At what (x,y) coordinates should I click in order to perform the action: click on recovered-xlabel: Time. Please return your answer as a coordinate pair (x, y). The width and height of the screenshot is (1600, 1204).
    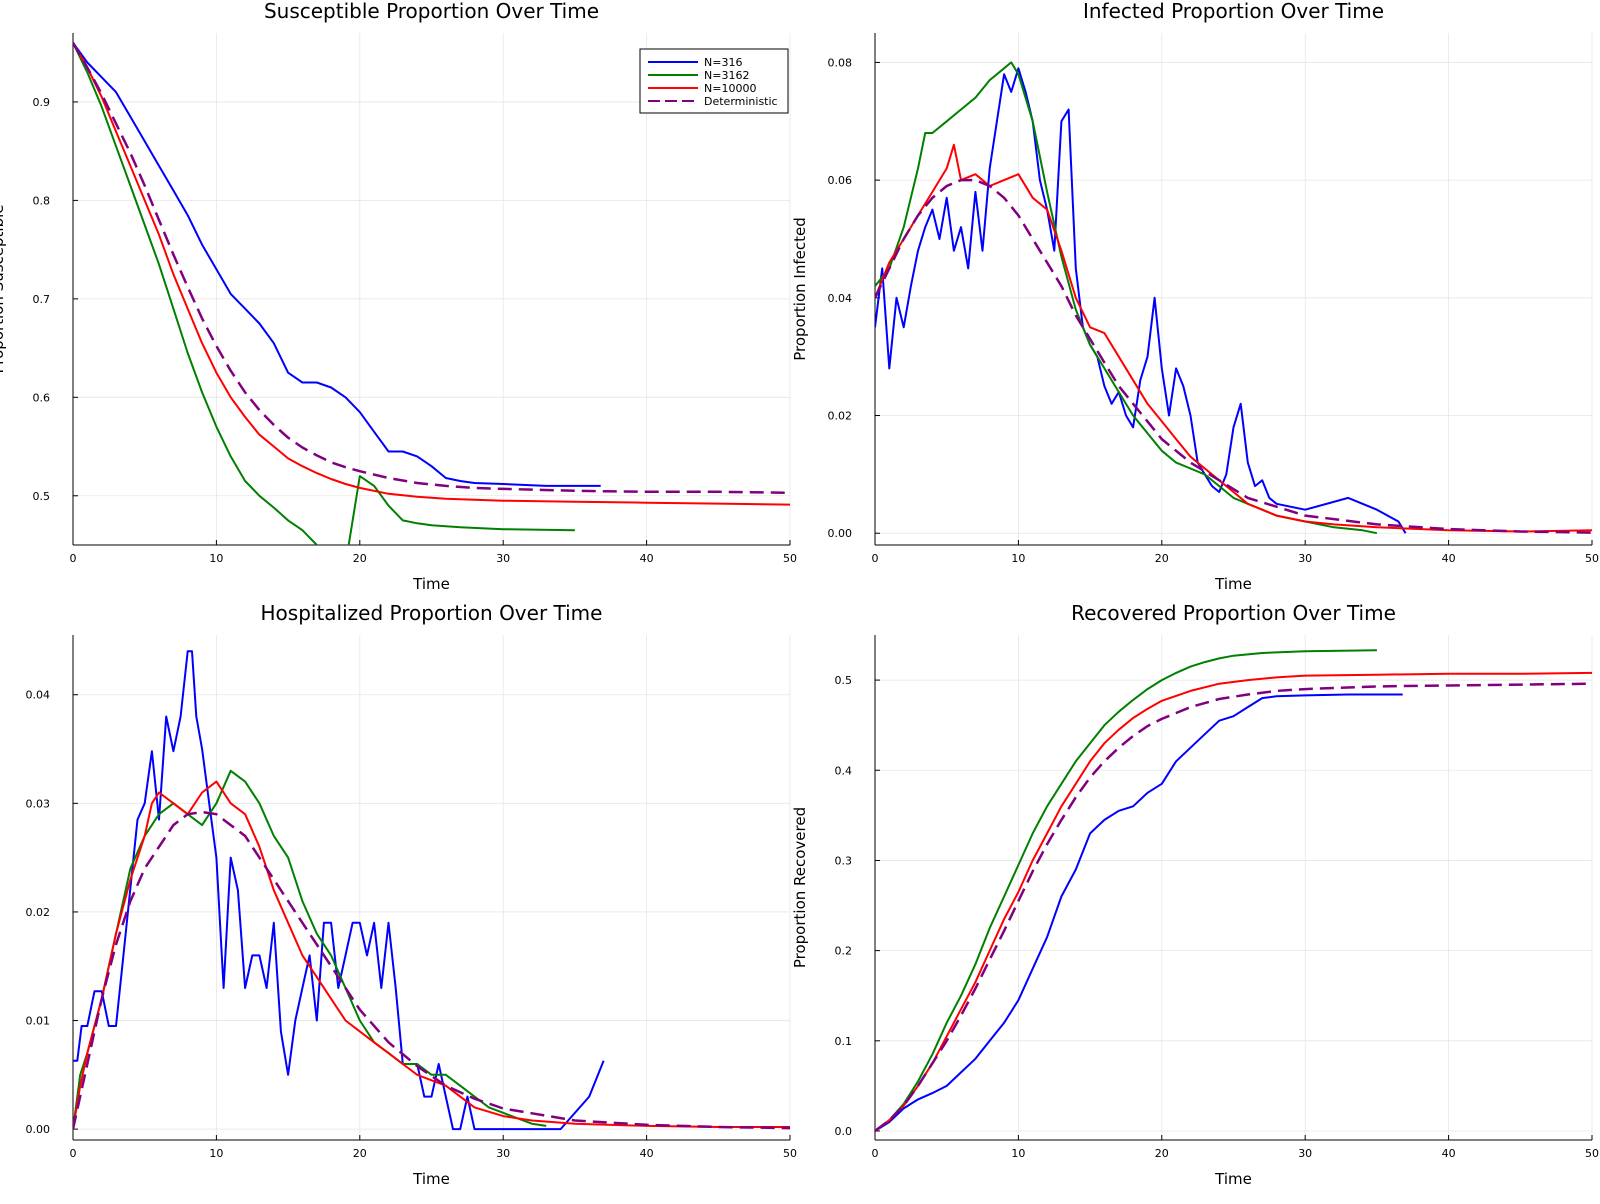
    Looking at the image, I should click on (1233, 1179).